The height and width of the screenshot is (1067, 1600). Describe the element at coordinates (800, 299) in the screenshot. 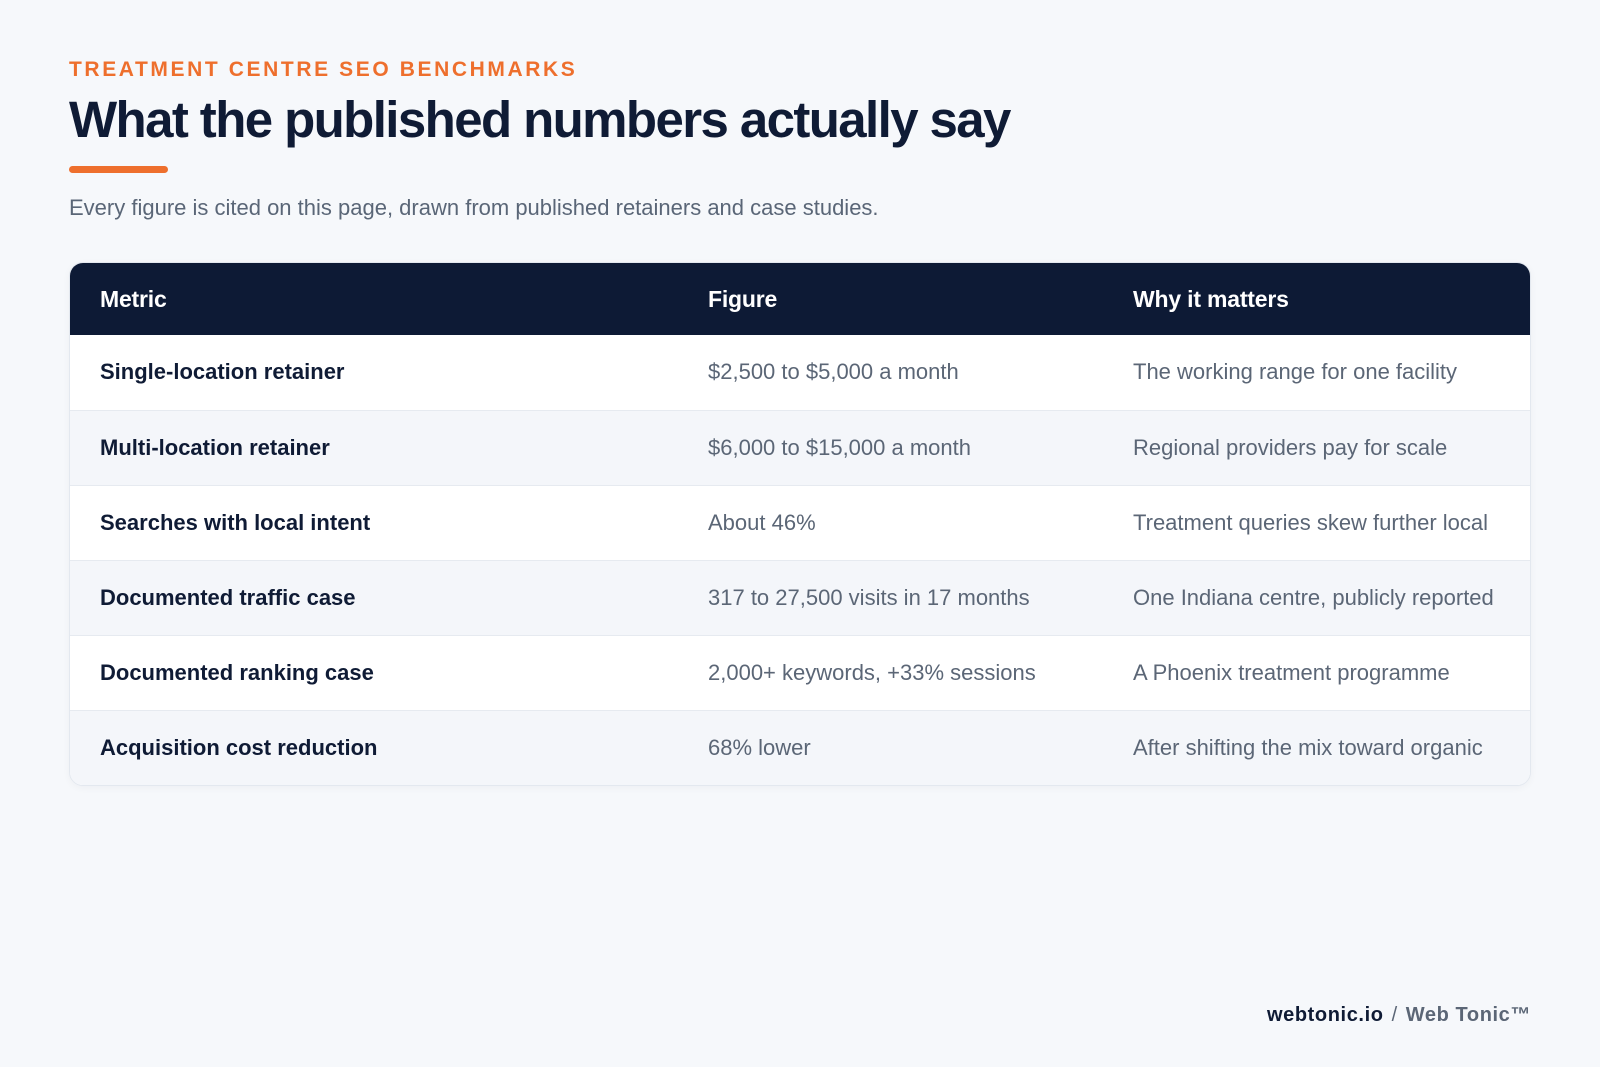

I see `table-header-row: Metric Figure Why it matters` at that location.